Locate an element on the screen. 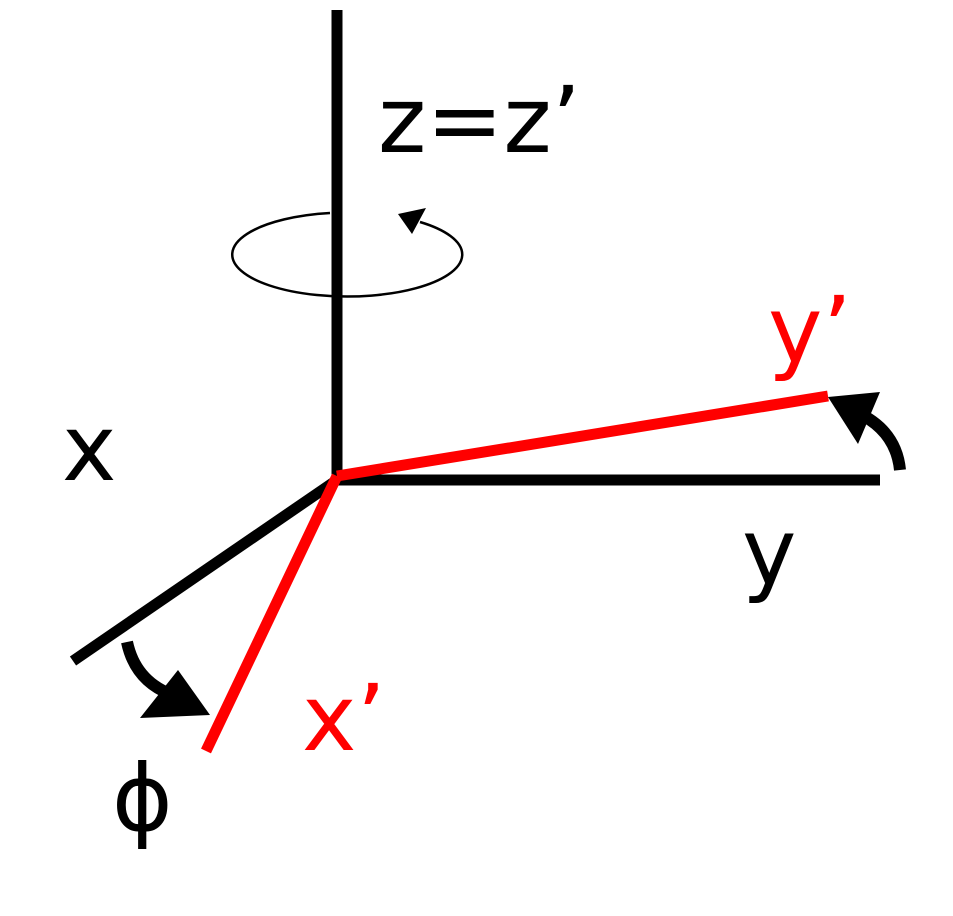 The height and width of the screenshot is (916, 953). x-prime-axis is located at coordinates (271, 613).